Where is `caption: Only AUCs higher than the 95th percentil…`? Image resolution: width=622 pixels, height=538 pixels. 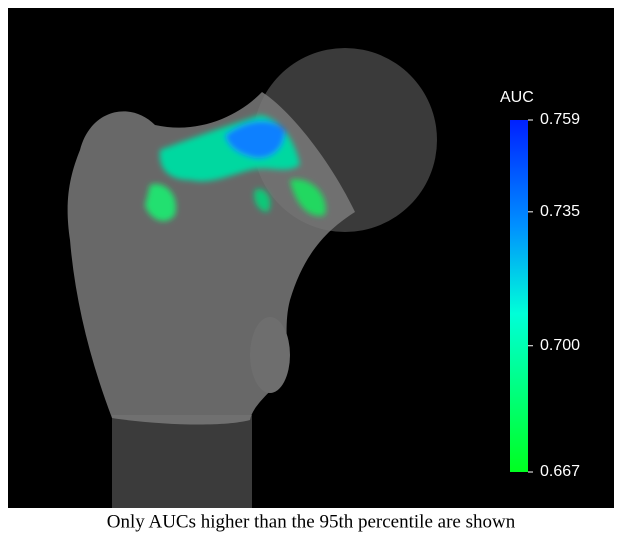 caption: Only AUCs higher than the 95th percentil… is located at coordinates (311, 521).